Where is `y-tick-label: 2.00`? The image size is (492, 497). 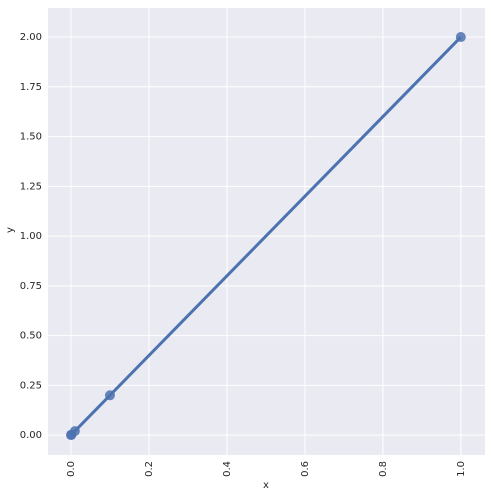
y-tick-label: 2.00 is located at coordinates (31, 37).